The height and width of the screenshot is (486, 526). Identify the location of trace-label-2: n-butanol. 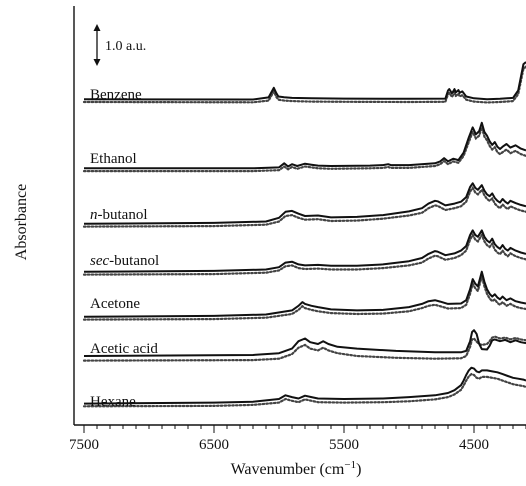
(119, 215).